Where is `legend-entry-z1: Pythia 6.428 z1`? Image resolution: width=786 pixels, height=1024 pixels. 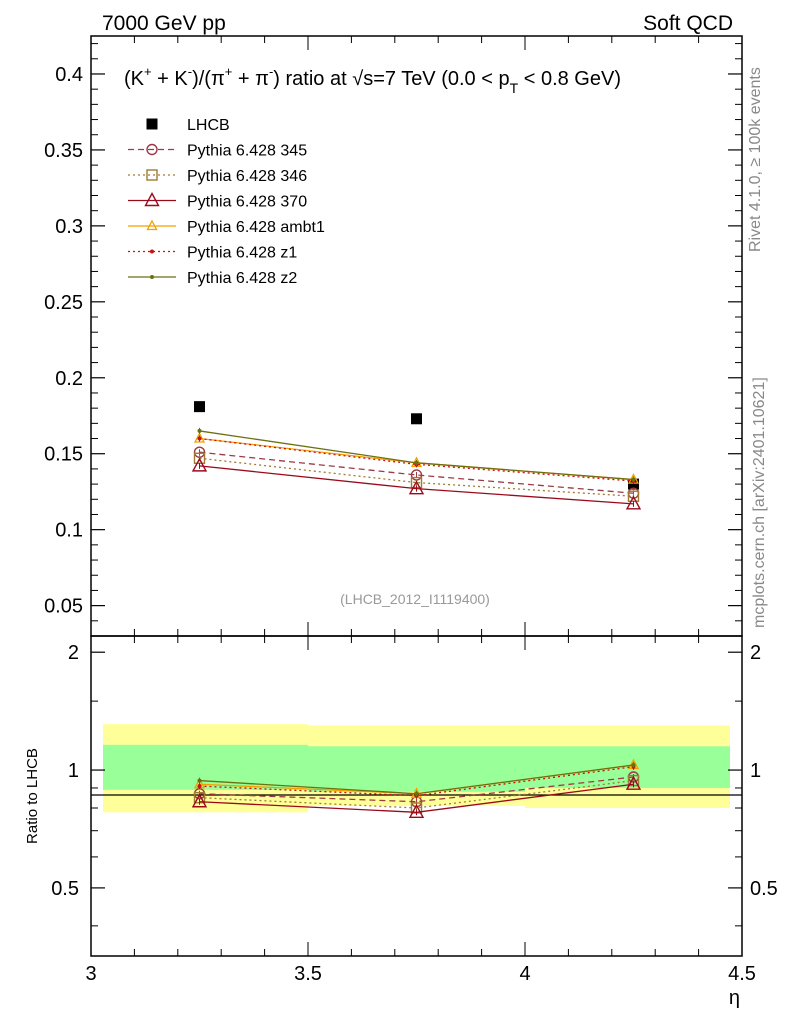 legend-entry-z1: Pythia 6.428 z1 is located at coordinates (212, 253).